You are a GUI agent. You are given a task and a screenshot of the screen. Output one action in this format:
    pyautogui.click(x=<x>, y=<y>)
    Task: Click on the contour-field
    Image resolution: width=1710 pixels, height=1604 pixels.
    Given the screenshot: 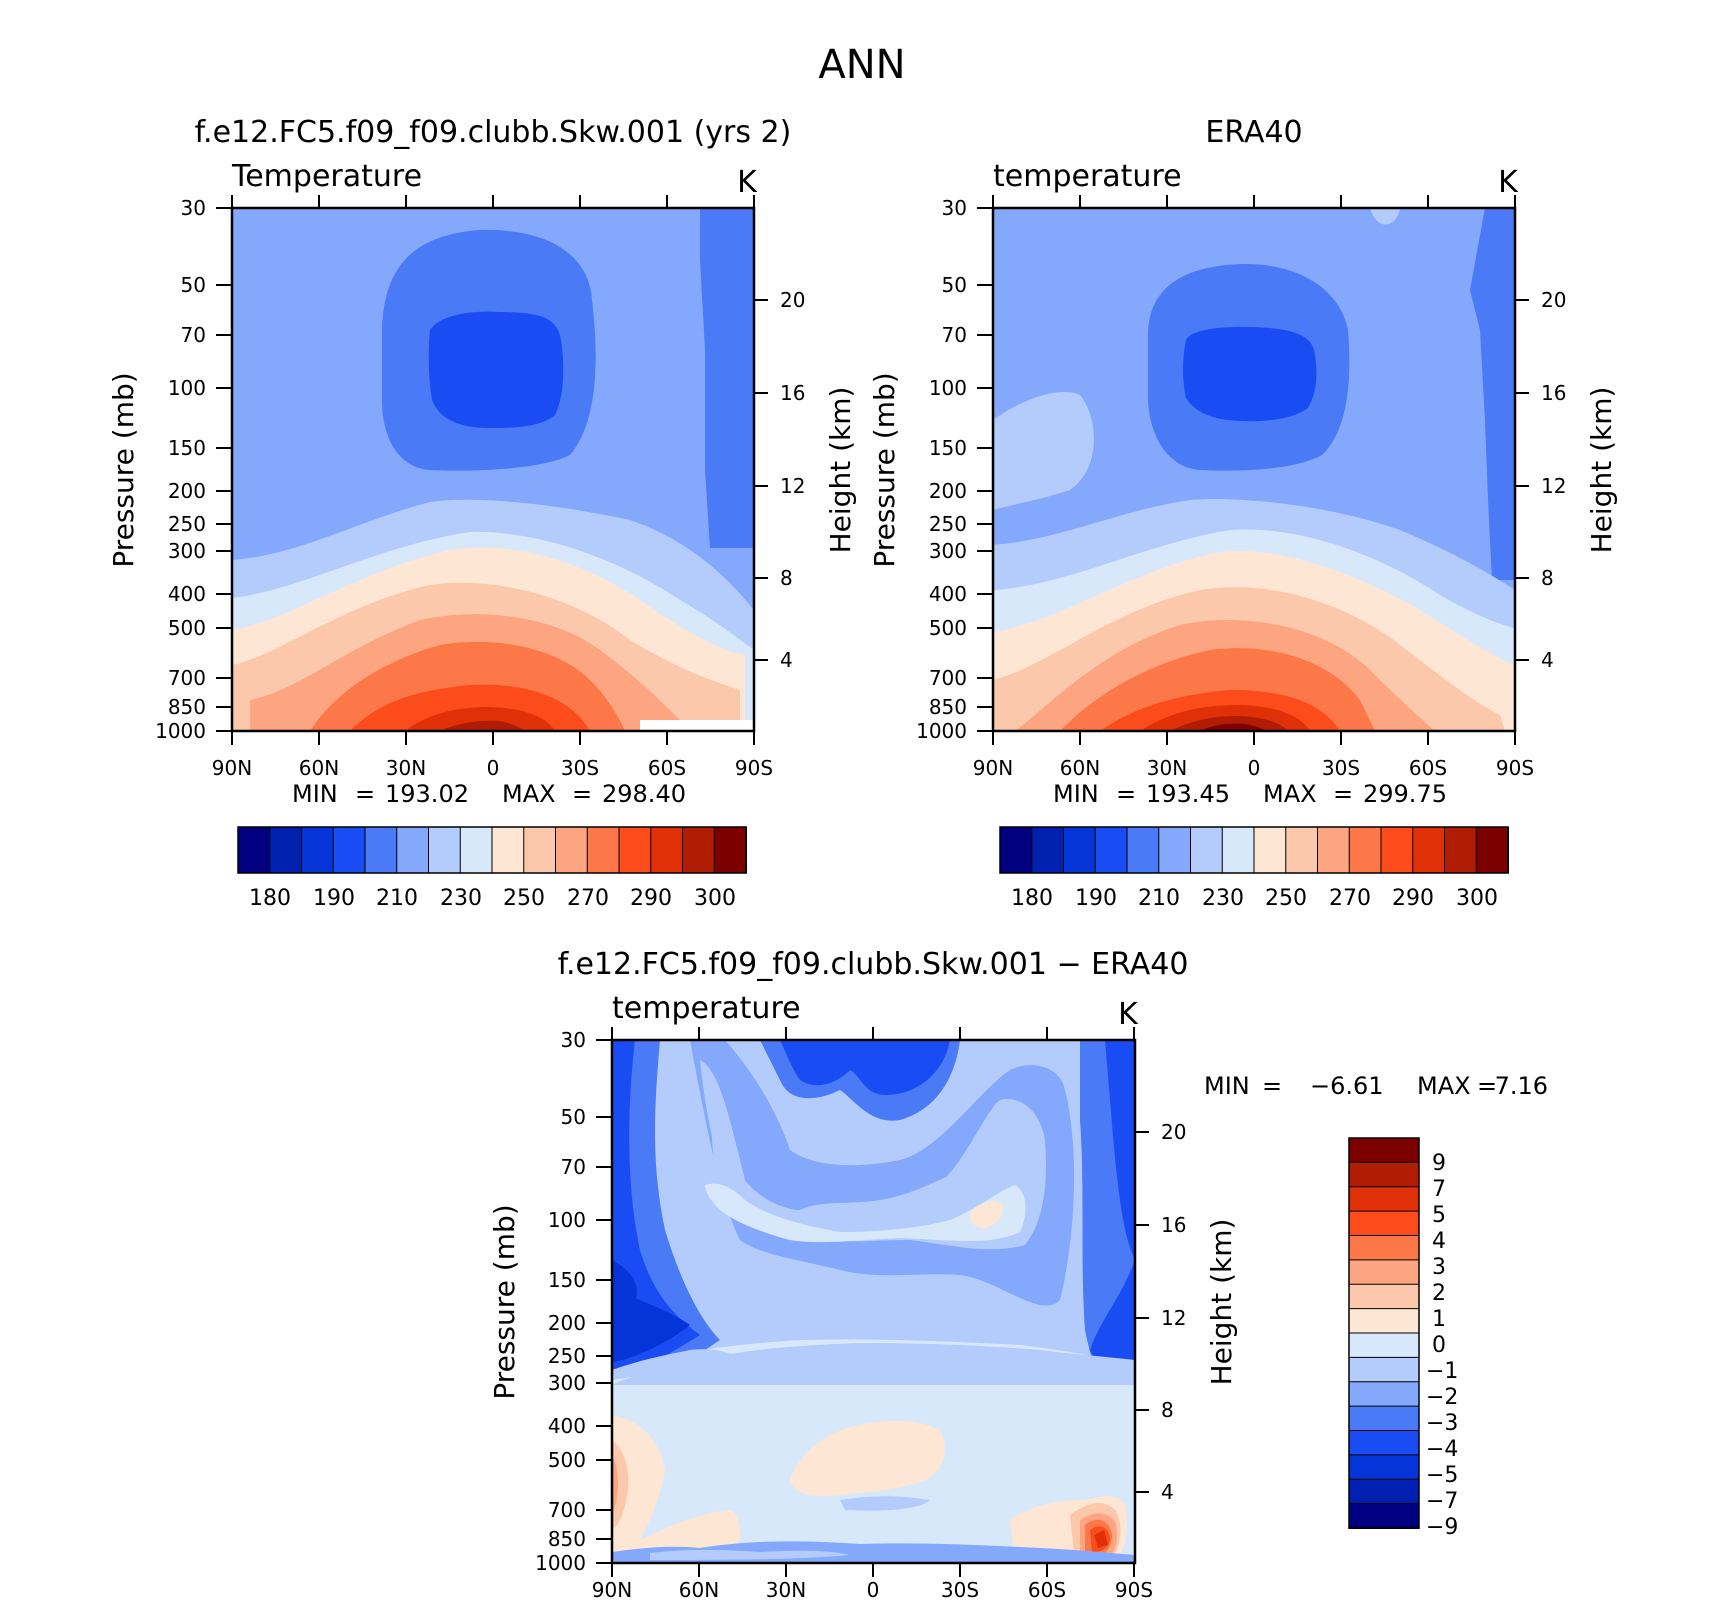 What is the action you would take?
    pyautogui.click(x=493, y=469)
    